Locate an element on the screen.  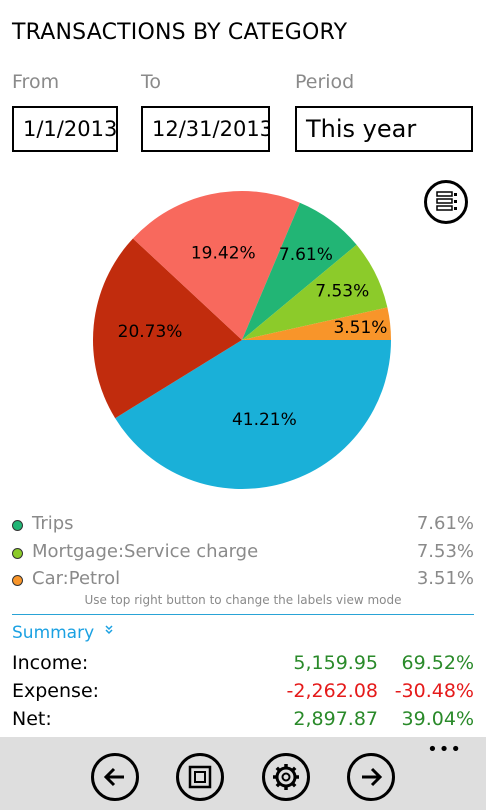
page-icon is located at coordinates (200, 777).